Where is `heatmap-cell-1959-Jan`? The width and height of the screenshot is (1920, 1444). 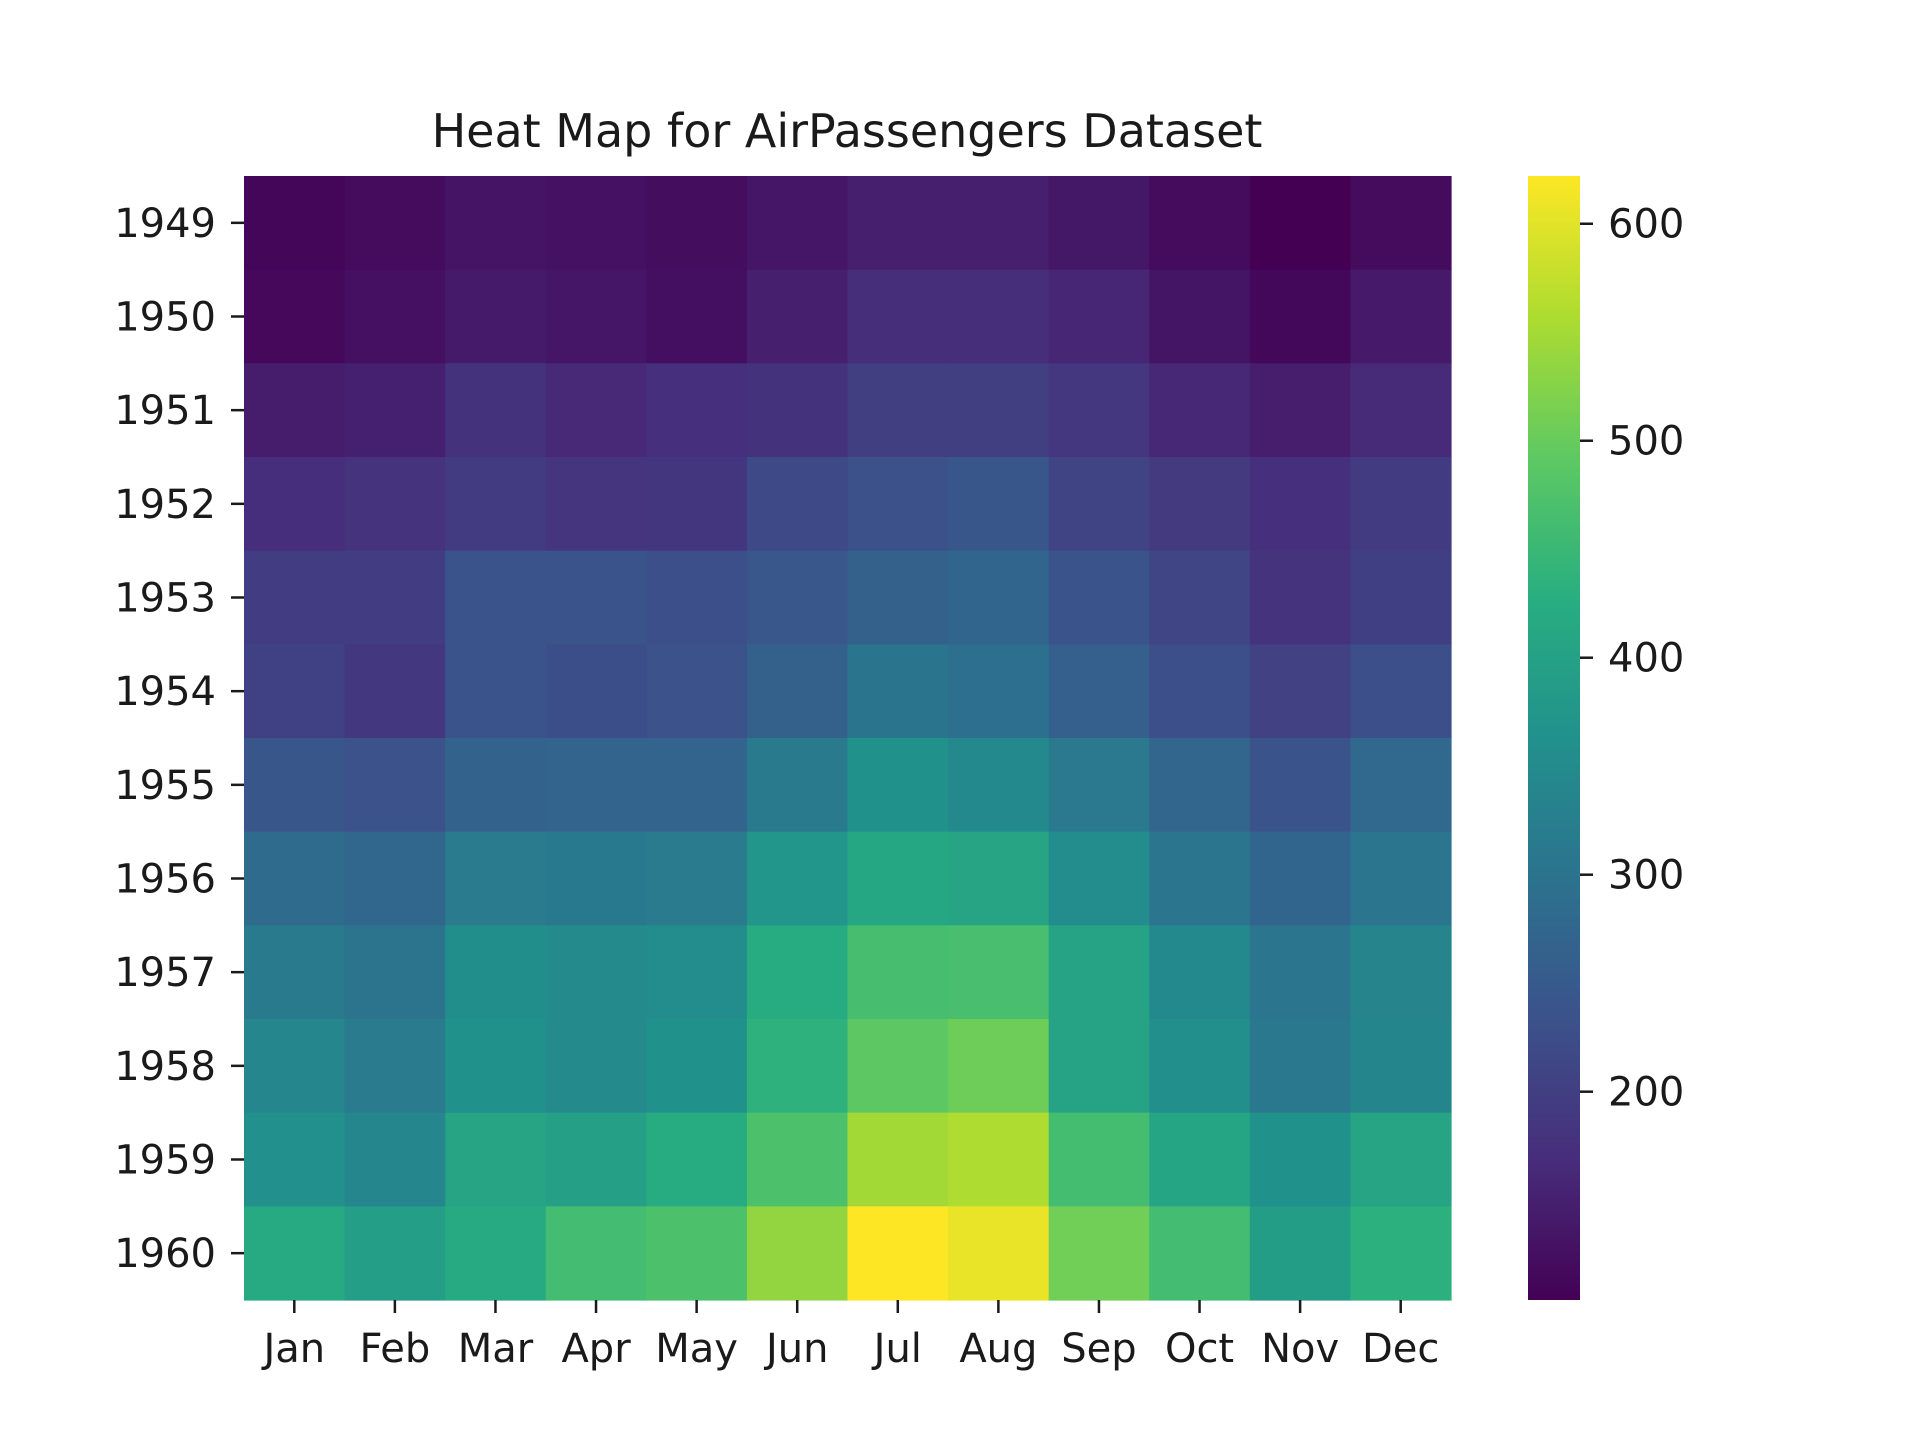 heatmap-cell-1959-Jan is located at coordinates (295, 1159).